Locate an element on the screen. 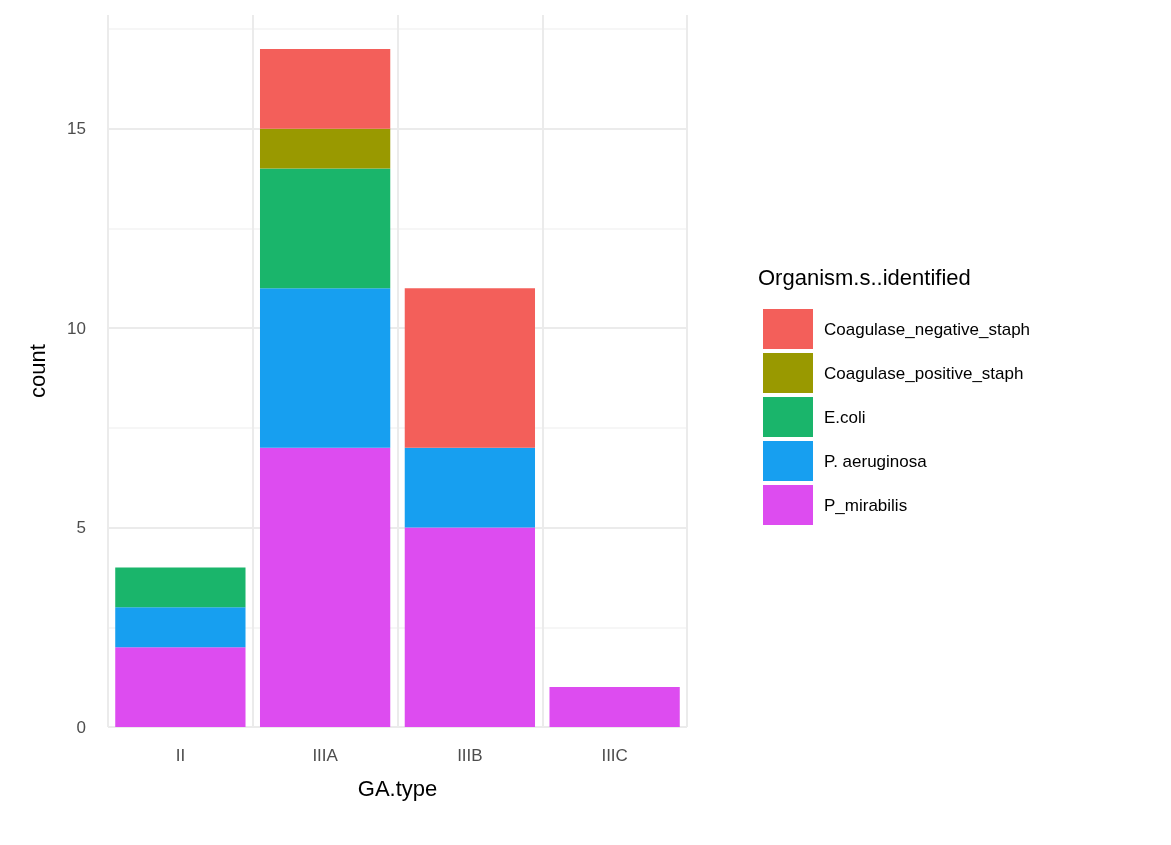 Image resolution: width=1171 pixels, height=845 pixels. legend-title: Organism.s..identified is located at coordinates (864, 277).